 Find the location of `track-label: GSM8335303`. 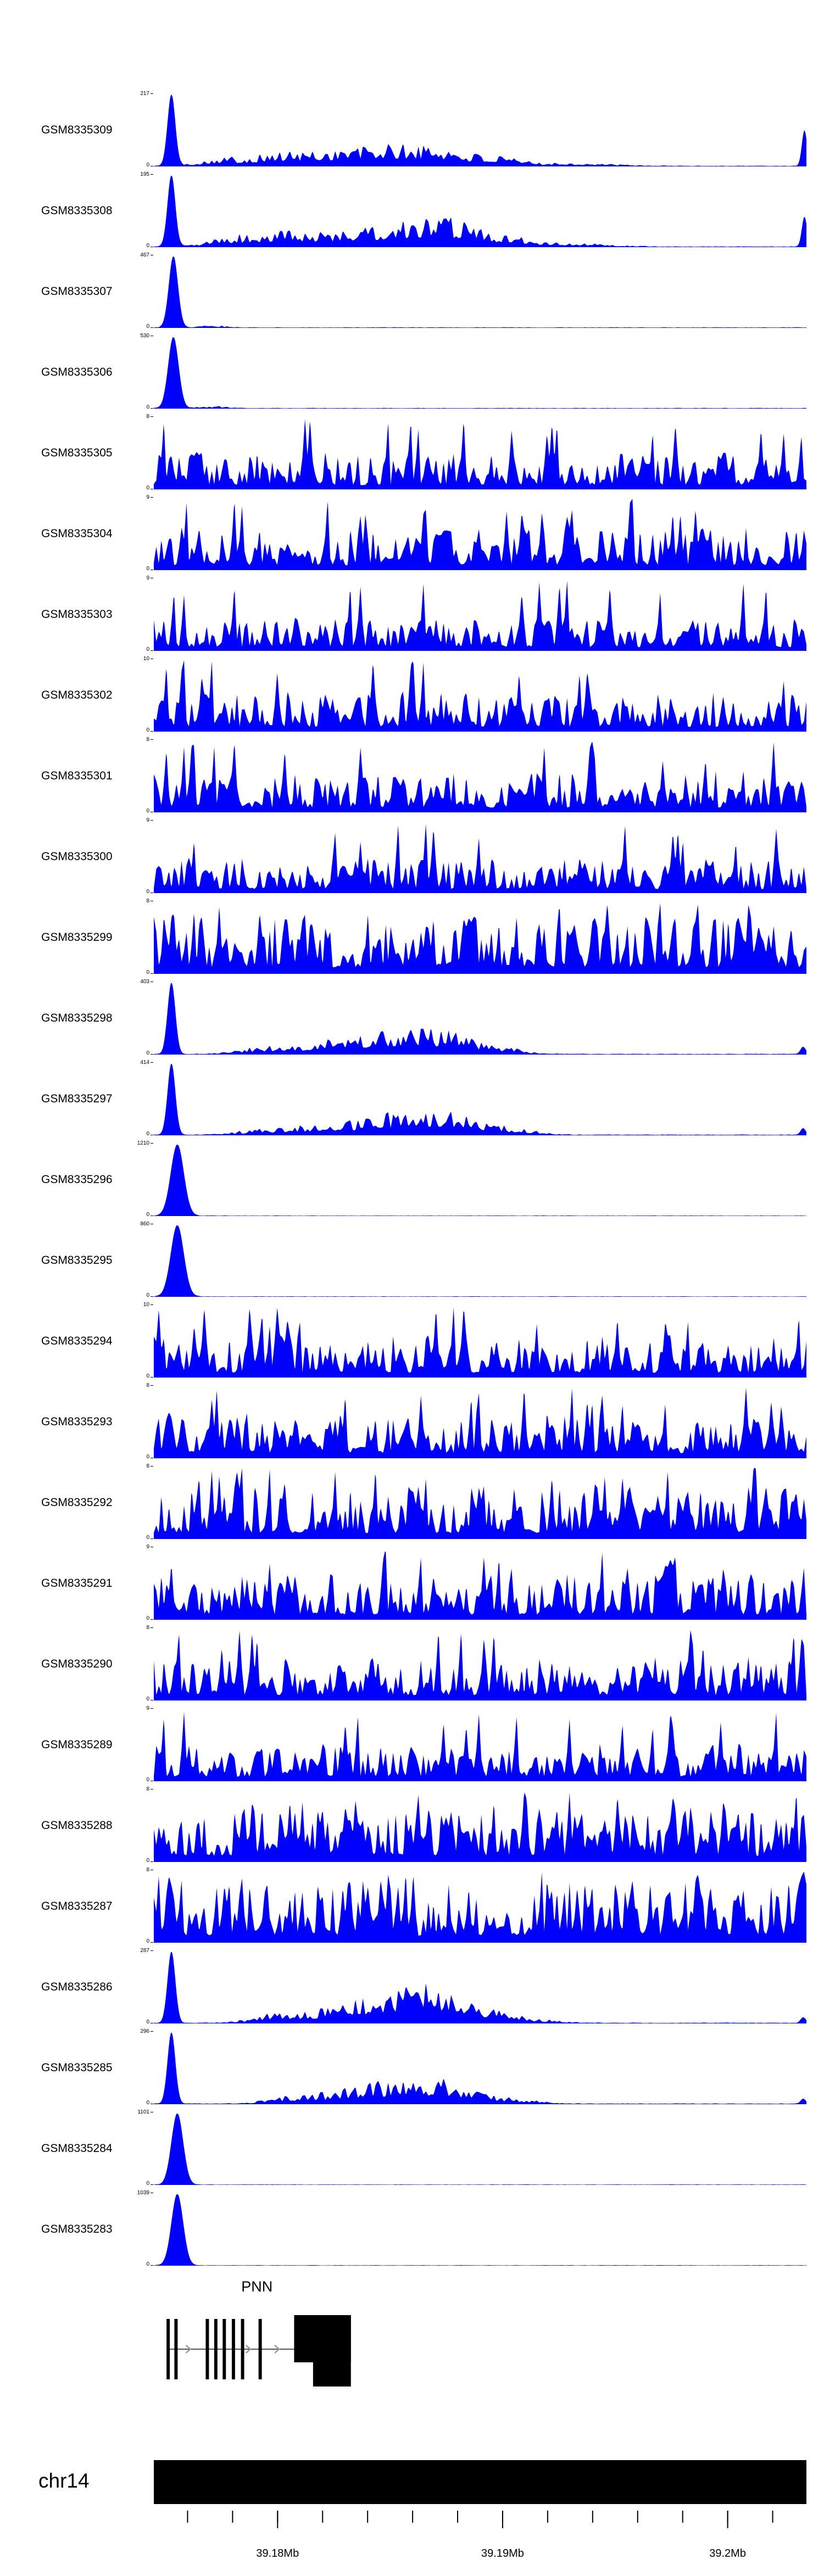

track-label: GSM8335303 is located at coordinates (77, 614).